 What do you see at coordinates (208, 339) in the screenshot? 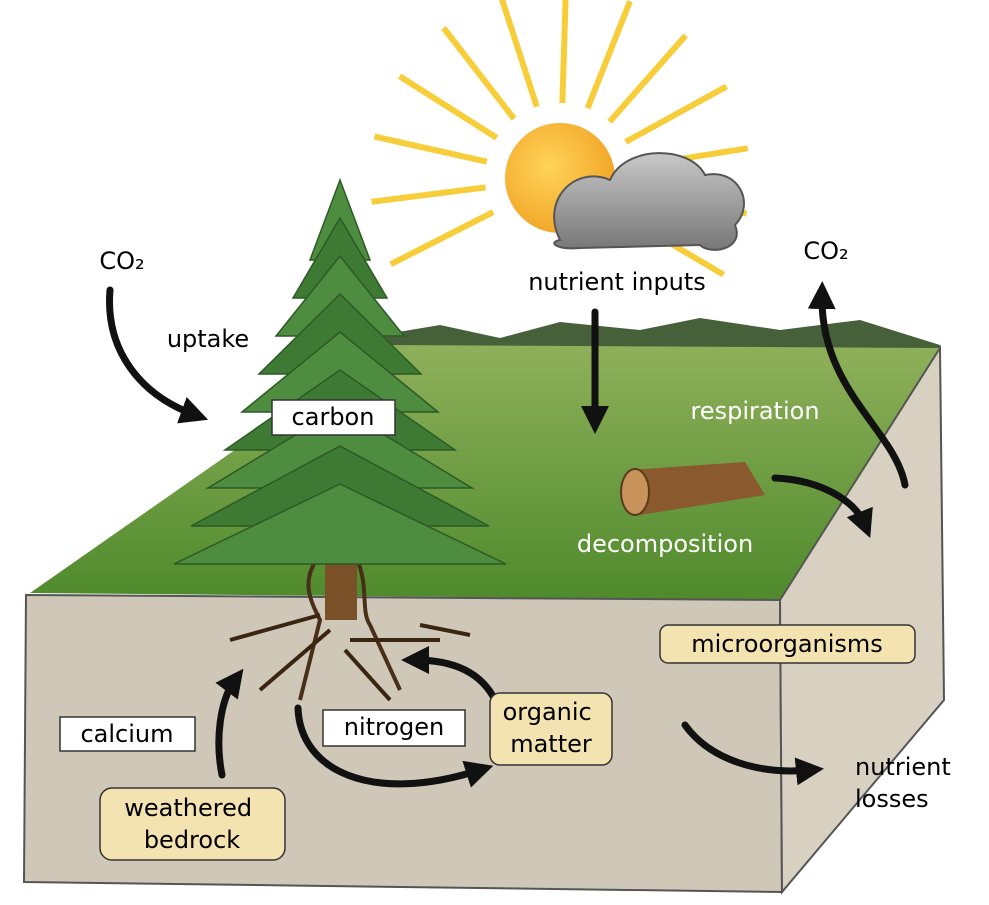
I see `label: uptake` at bounding box center [208, 339].